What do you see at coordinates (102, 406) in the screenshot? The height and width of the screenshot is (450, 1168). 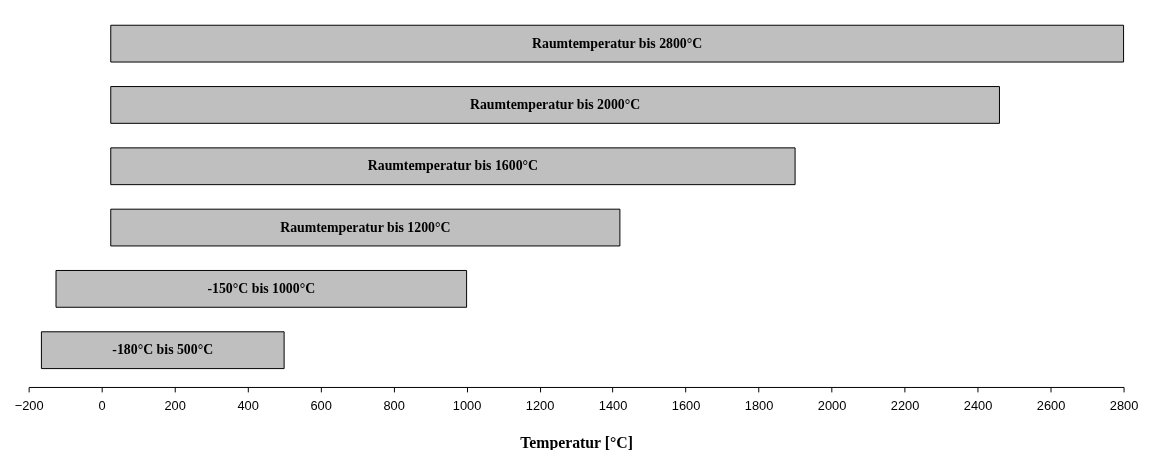 I see `x-tick-label: 0` at bounding box center [102, 406].